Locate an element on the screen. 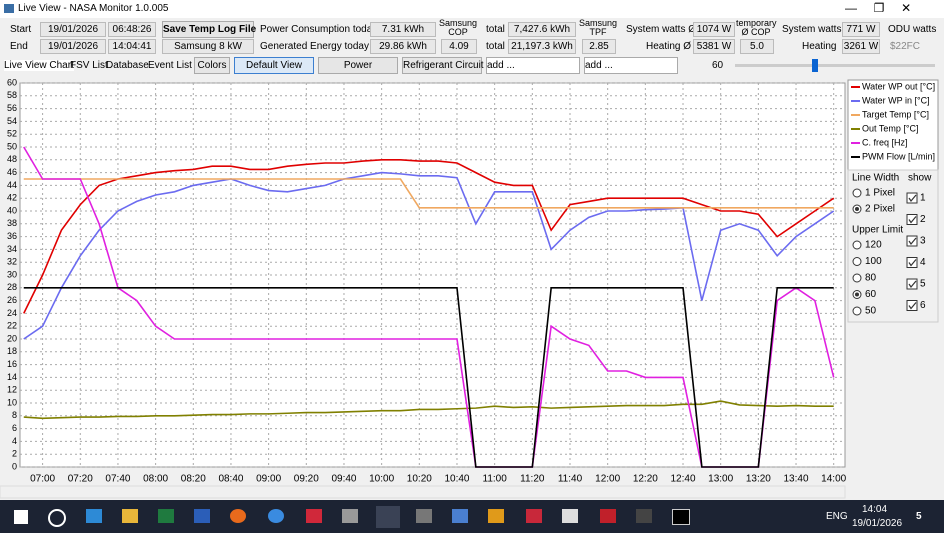 The height and width of the screenshot is (533, 944). field: Samsung 8 kW is located at coordinates (208, 46).